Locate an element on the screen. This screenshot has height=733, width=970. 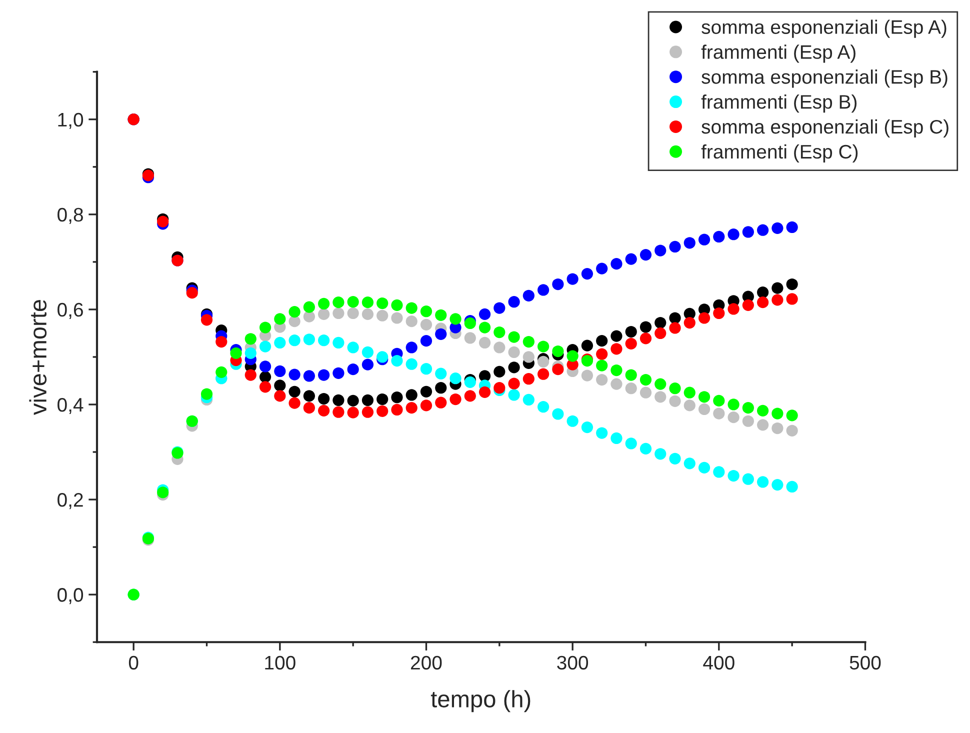
legend-label: somma esponenziali (Esp A) is located at coordinates (824, 29).